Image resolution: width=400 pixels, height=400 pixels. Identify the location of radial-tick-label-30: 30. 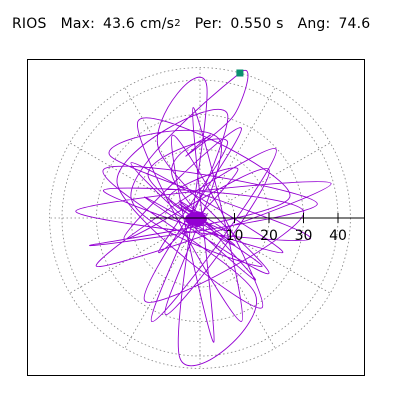
(304, 236).